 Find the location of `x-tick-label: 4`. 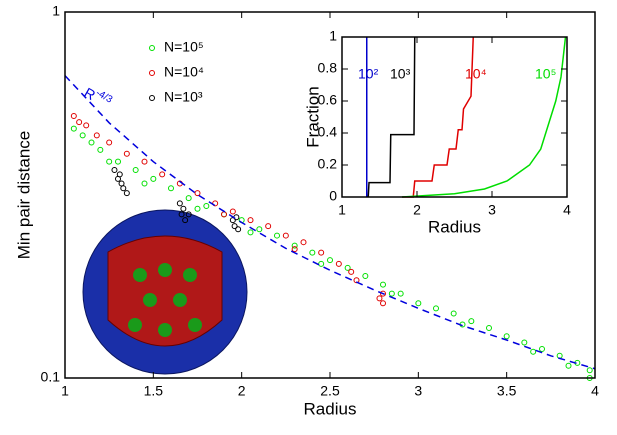

x-tick-label: 4 is located at coordinates (567, 210).